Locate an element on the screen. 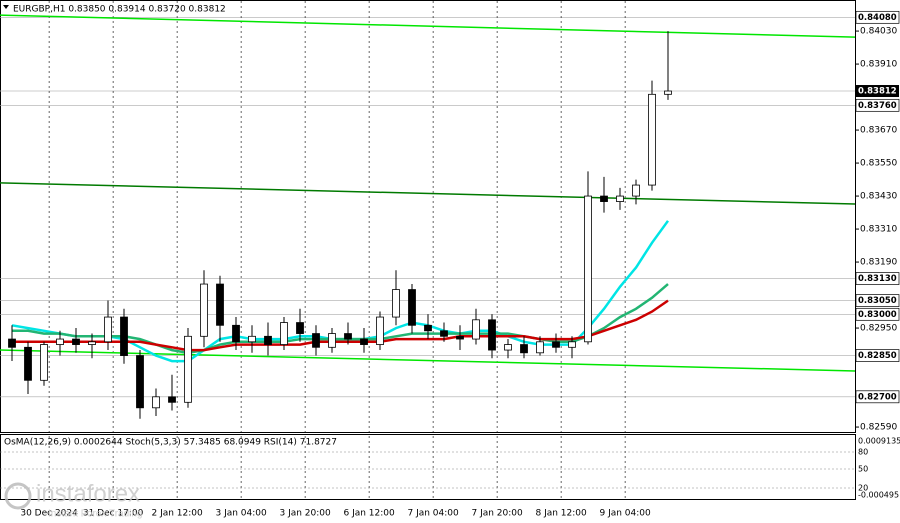 The image size is (900, 523). x-tick-label: 9 Jan 04:00 is located at coordinates (625, 514).